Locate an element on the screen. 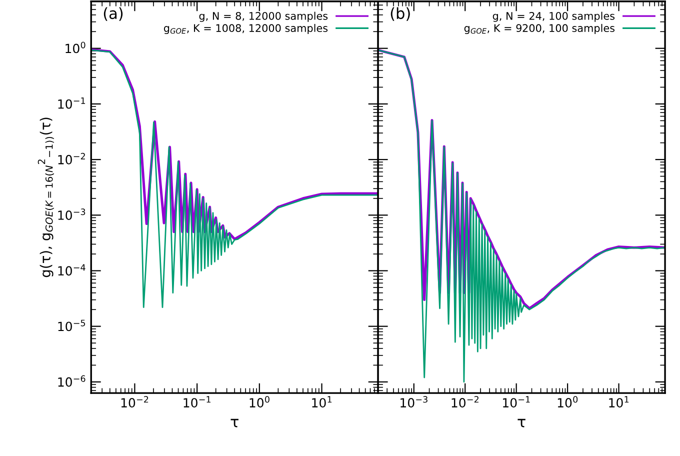 Image resolution: width=680 pixels, height=456 pixels. annotation: (b) is located at coordinates (400, 14).